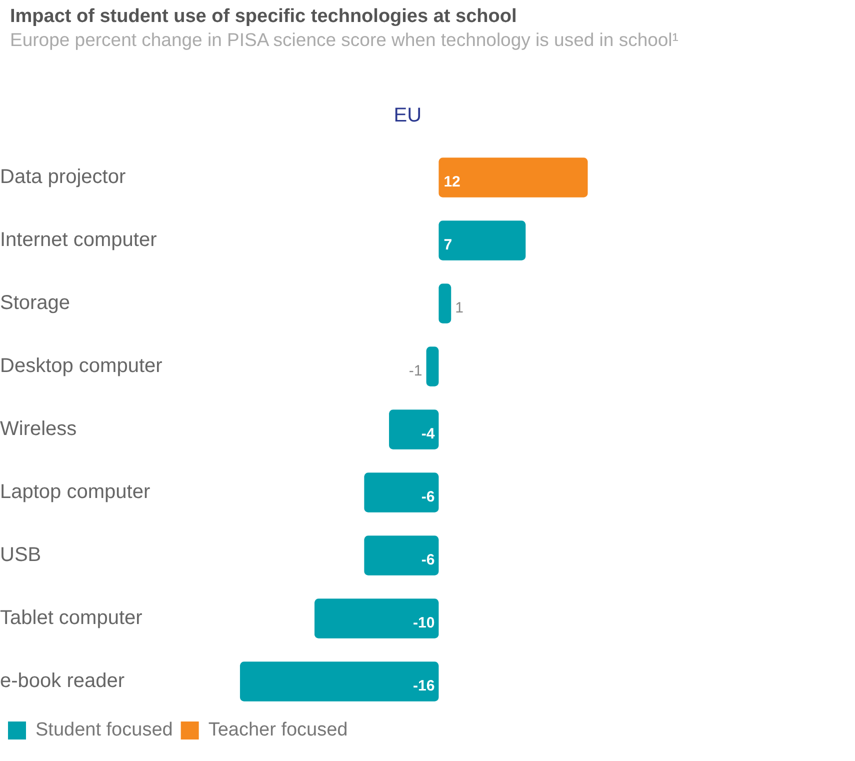 The height and width of the screenshot is (761, 855). I want to click on data-label: -10, so click(424, 623).